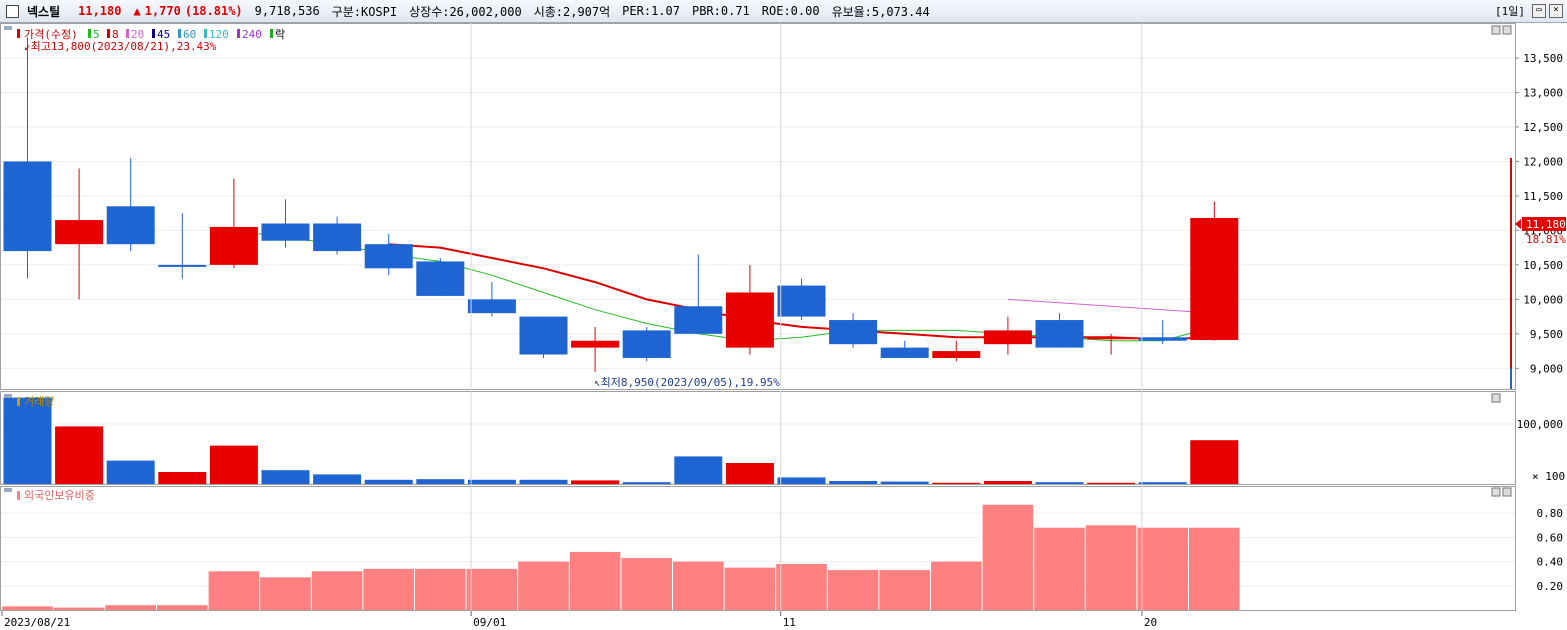 Image resolution: width=1567 pixels, height=630 pixels. I want to click on low-annotation: ↖최저8,950(2023/09/05),19.95%, so click(687, 382).